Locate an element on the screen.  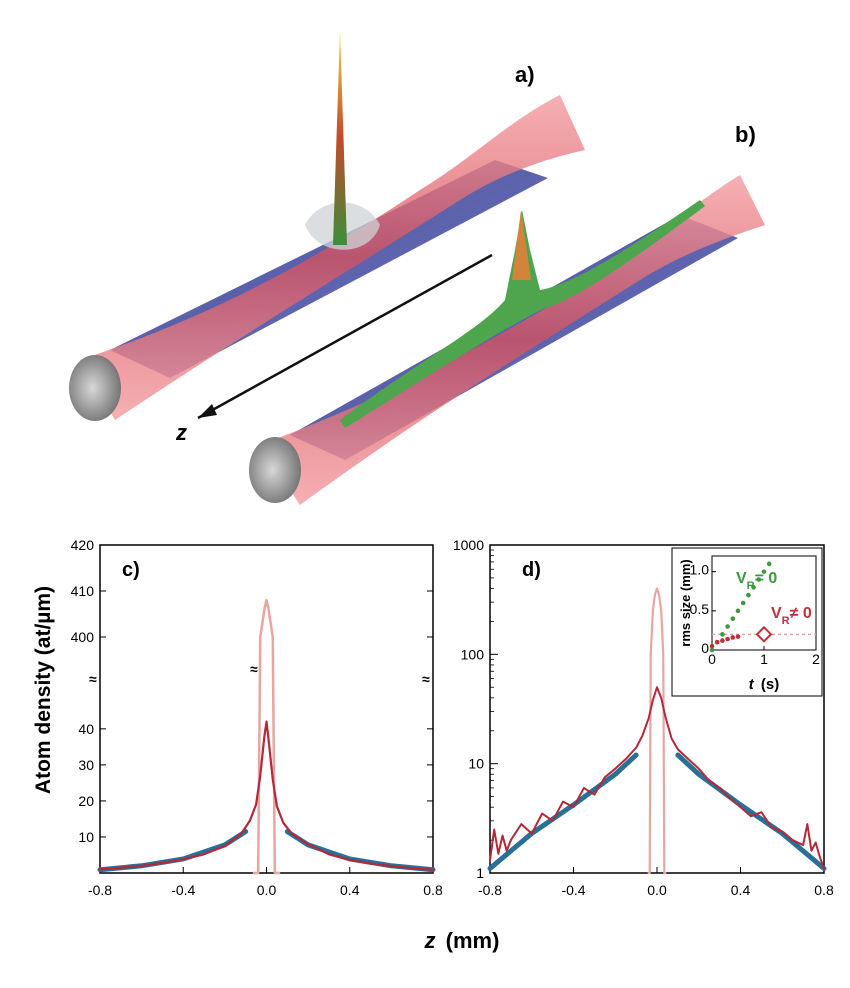
trap-b-peak is located at coordinates (521, 245).